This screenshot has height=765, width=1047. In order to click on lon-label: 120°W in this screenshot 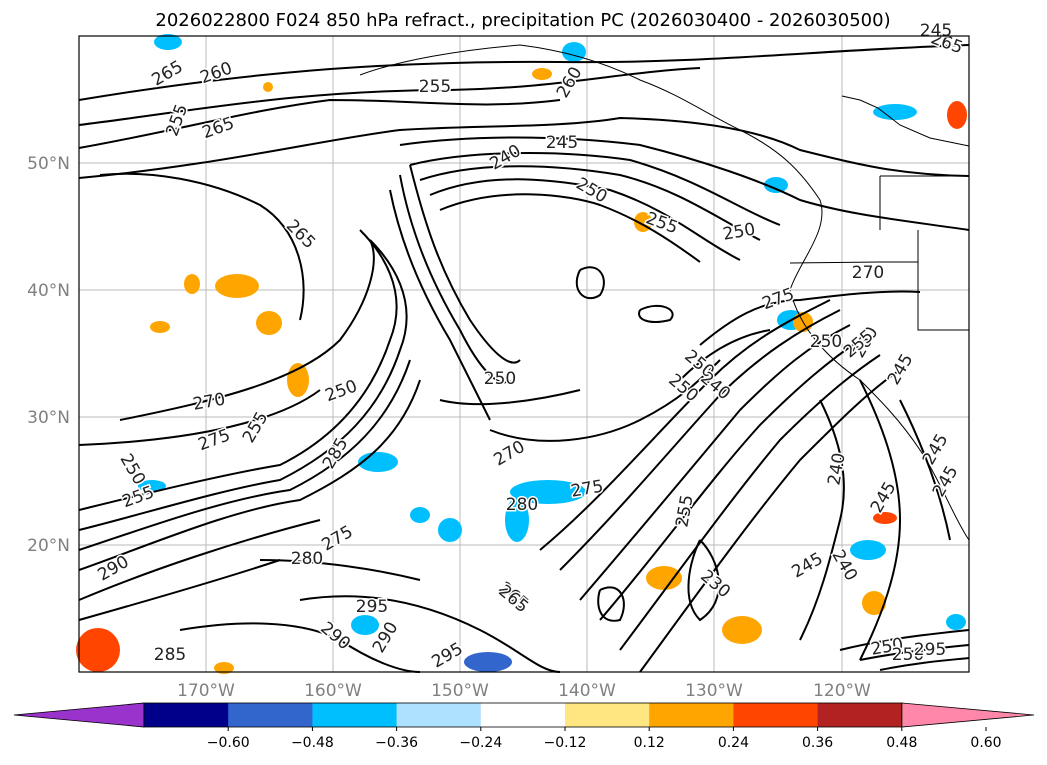, I will do `click(842, 691)`.